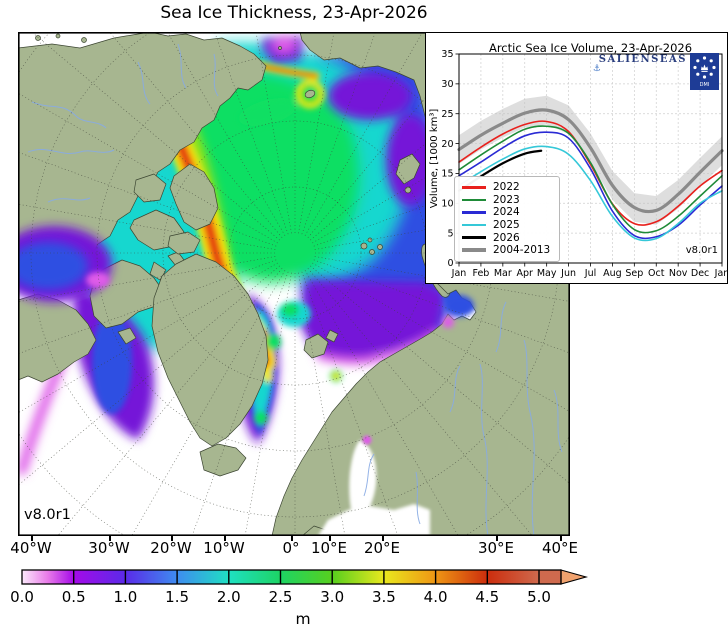 Image resolution: width=728 pixels, height=631 pixels. I want to click on svg-text: Nov, so click(678, 273).